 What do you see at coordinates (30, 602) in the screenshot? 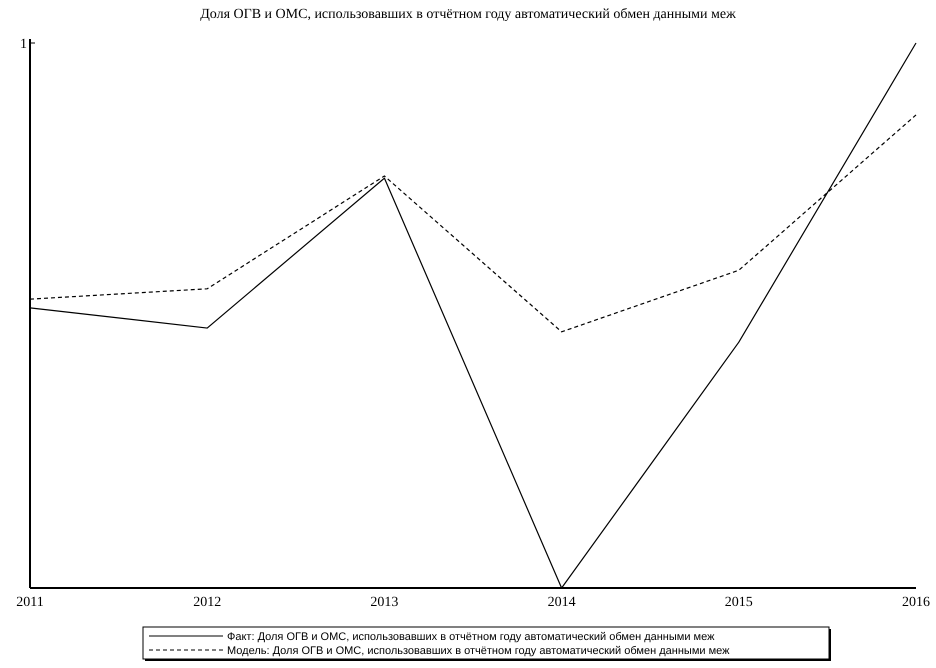
I see `x-tick-label: 2011` at bounding box center [30, 602].